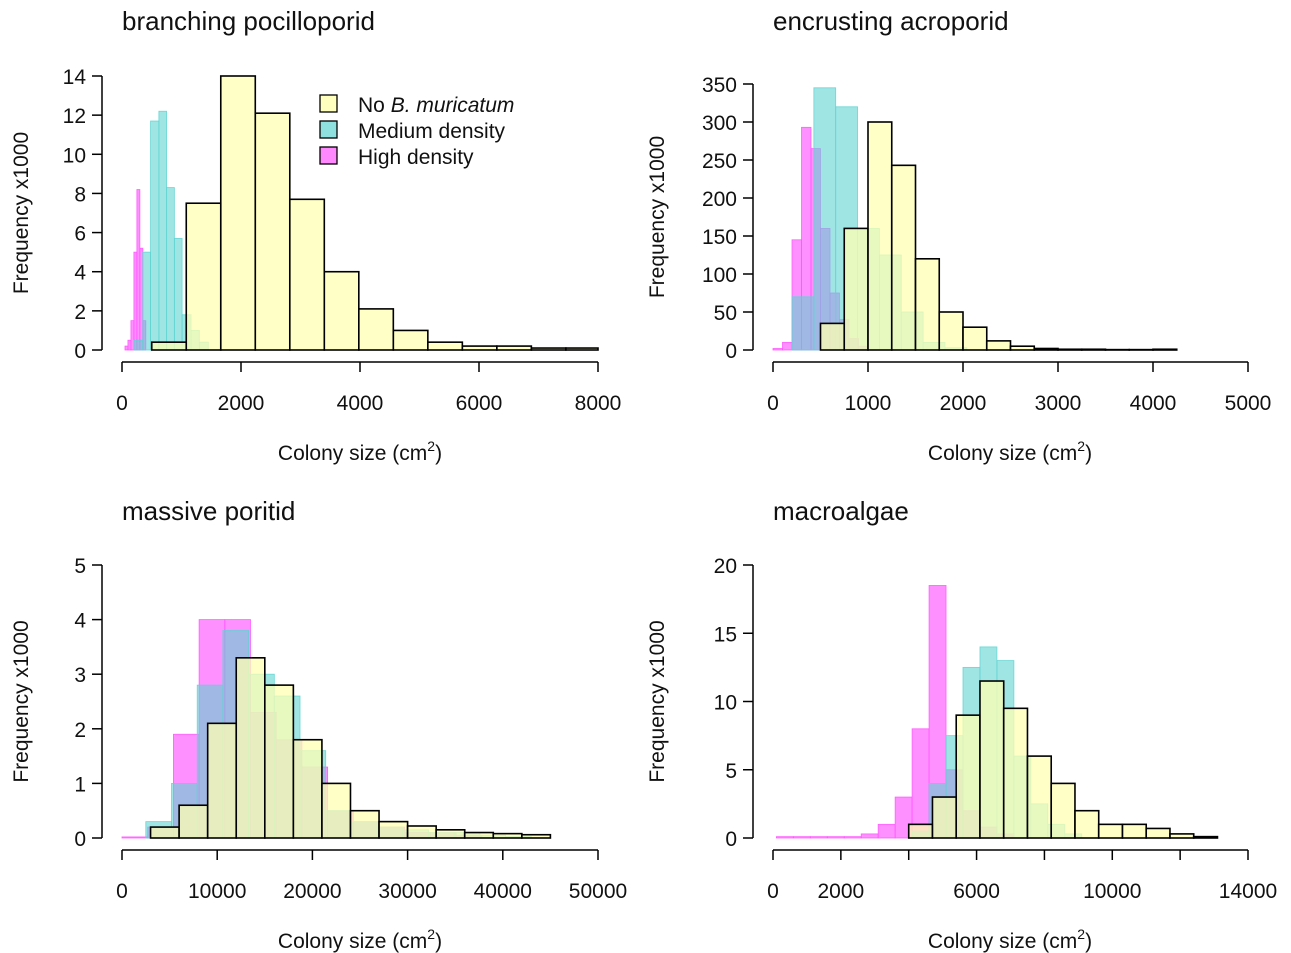  Describe the element at coordinates (371, 876) in the screenshot. I see `x-axis: 0 10000 20000 30000 40000 50000` at that location.